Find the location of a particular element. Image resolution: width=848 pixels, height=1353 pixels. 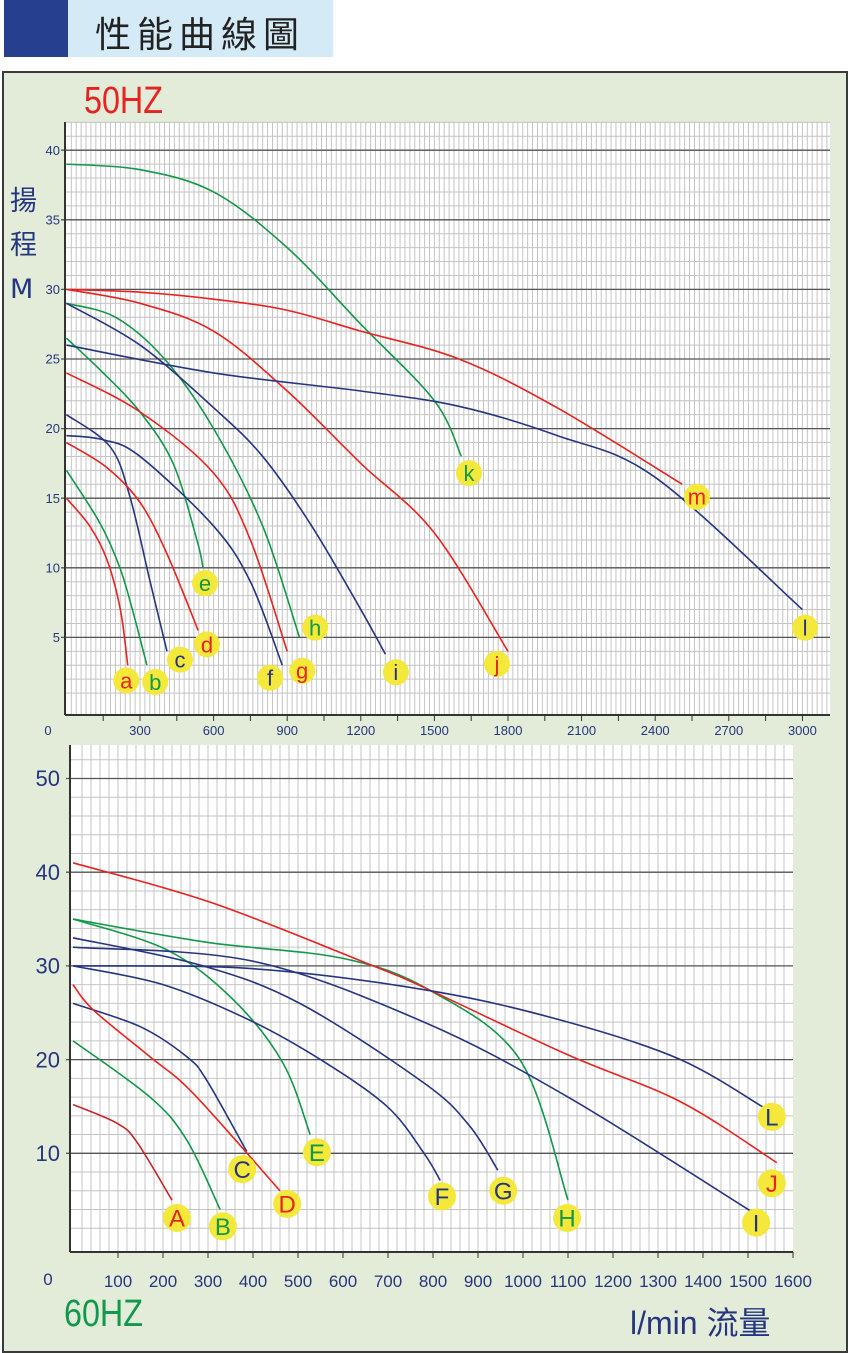

label-text: F is located at coordinates (442, 1197).